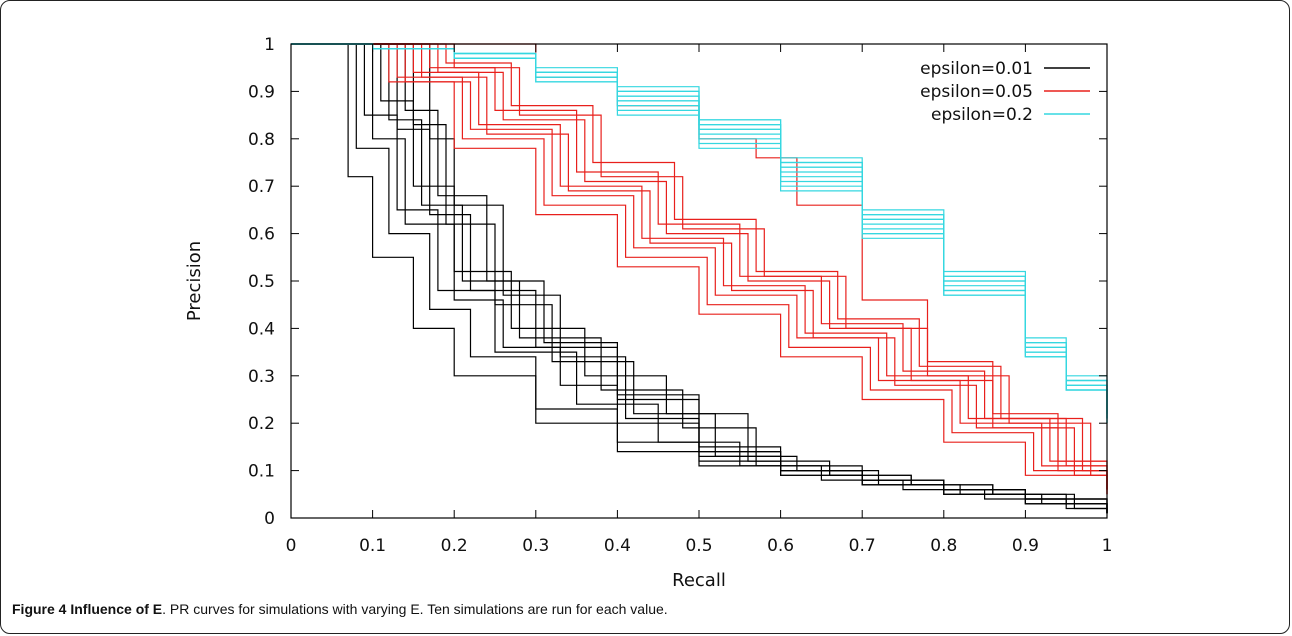 Image resolution: width=1292 pixels, height=636 pixels. I want to click on y-tick-label-10: 1, so click(269, 45).